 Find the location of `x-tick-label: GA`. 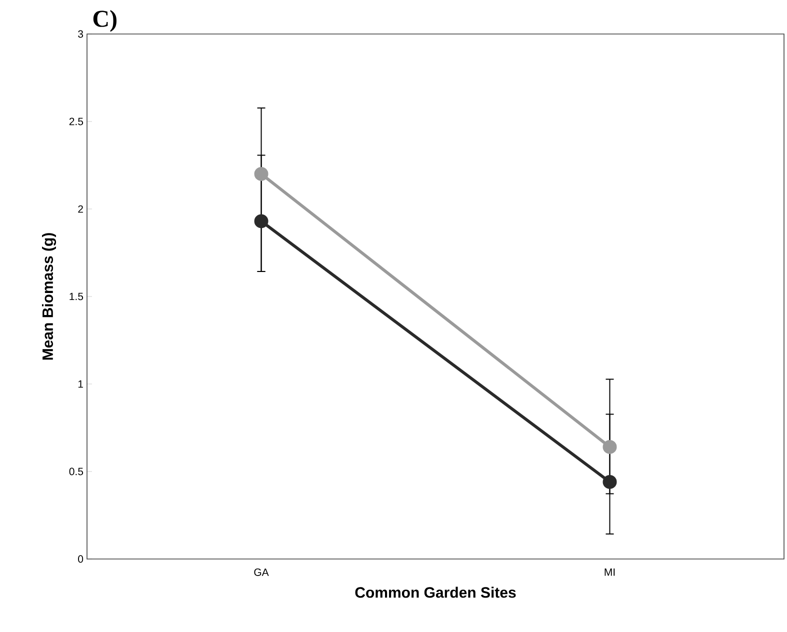

x-tick-label: GA is located at coordinates (261, 572).